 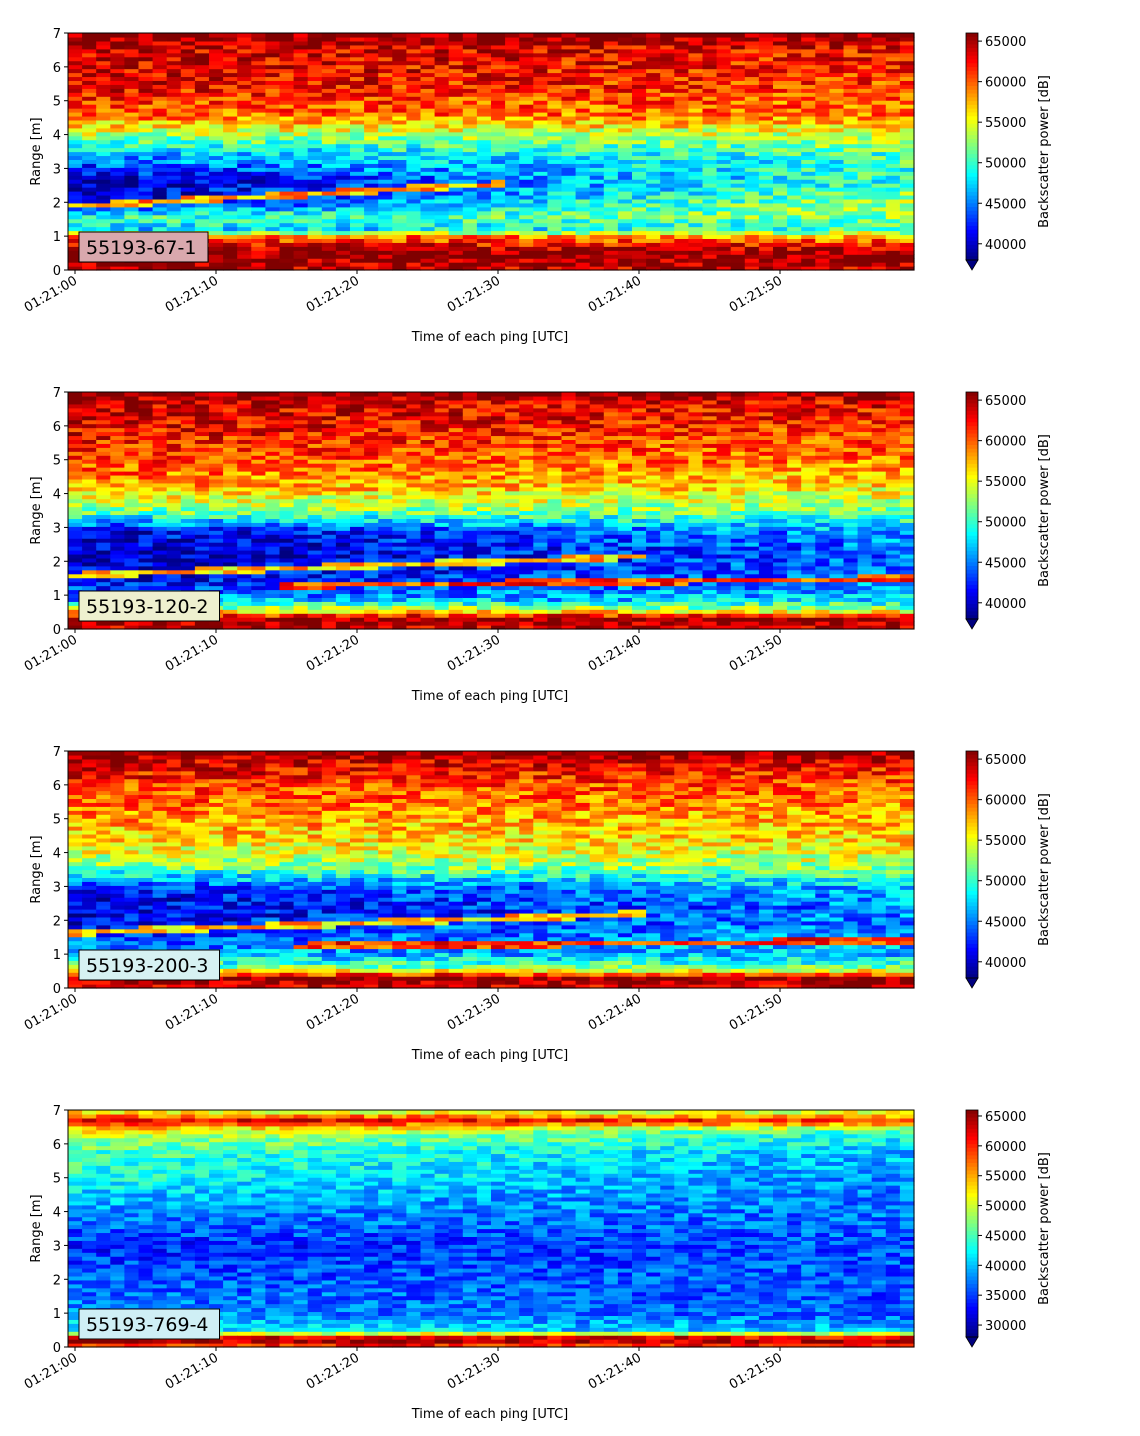 I want to click on heatmap-cells, so click(x=491, y=870).